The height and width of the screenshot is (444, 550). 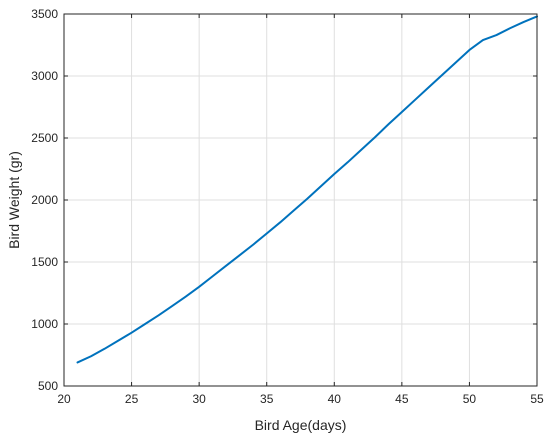 I want to click on y-tick-label: 500, so click(x=48, y=386).